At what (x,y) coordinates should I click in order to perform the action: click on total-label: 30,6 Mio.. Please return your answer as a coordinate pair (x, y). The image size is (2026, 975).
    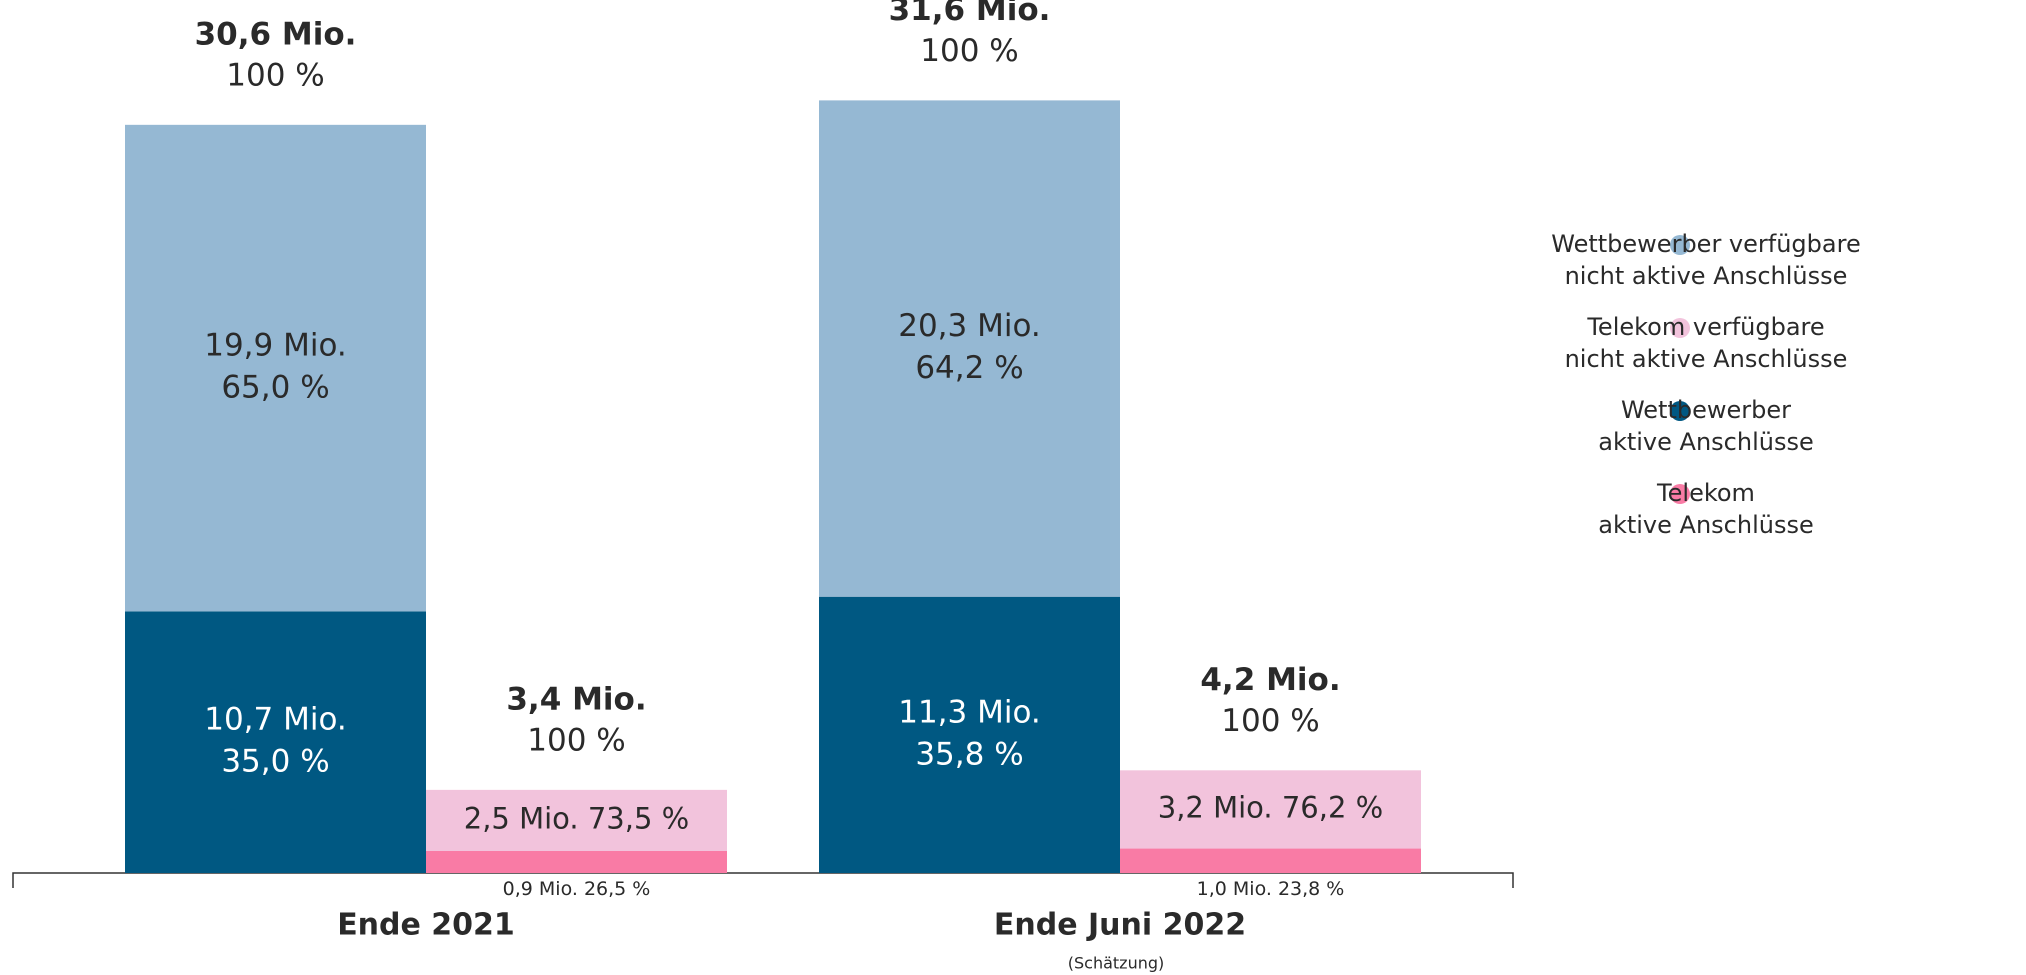
    Looking at the image, I should click on (276, 34).